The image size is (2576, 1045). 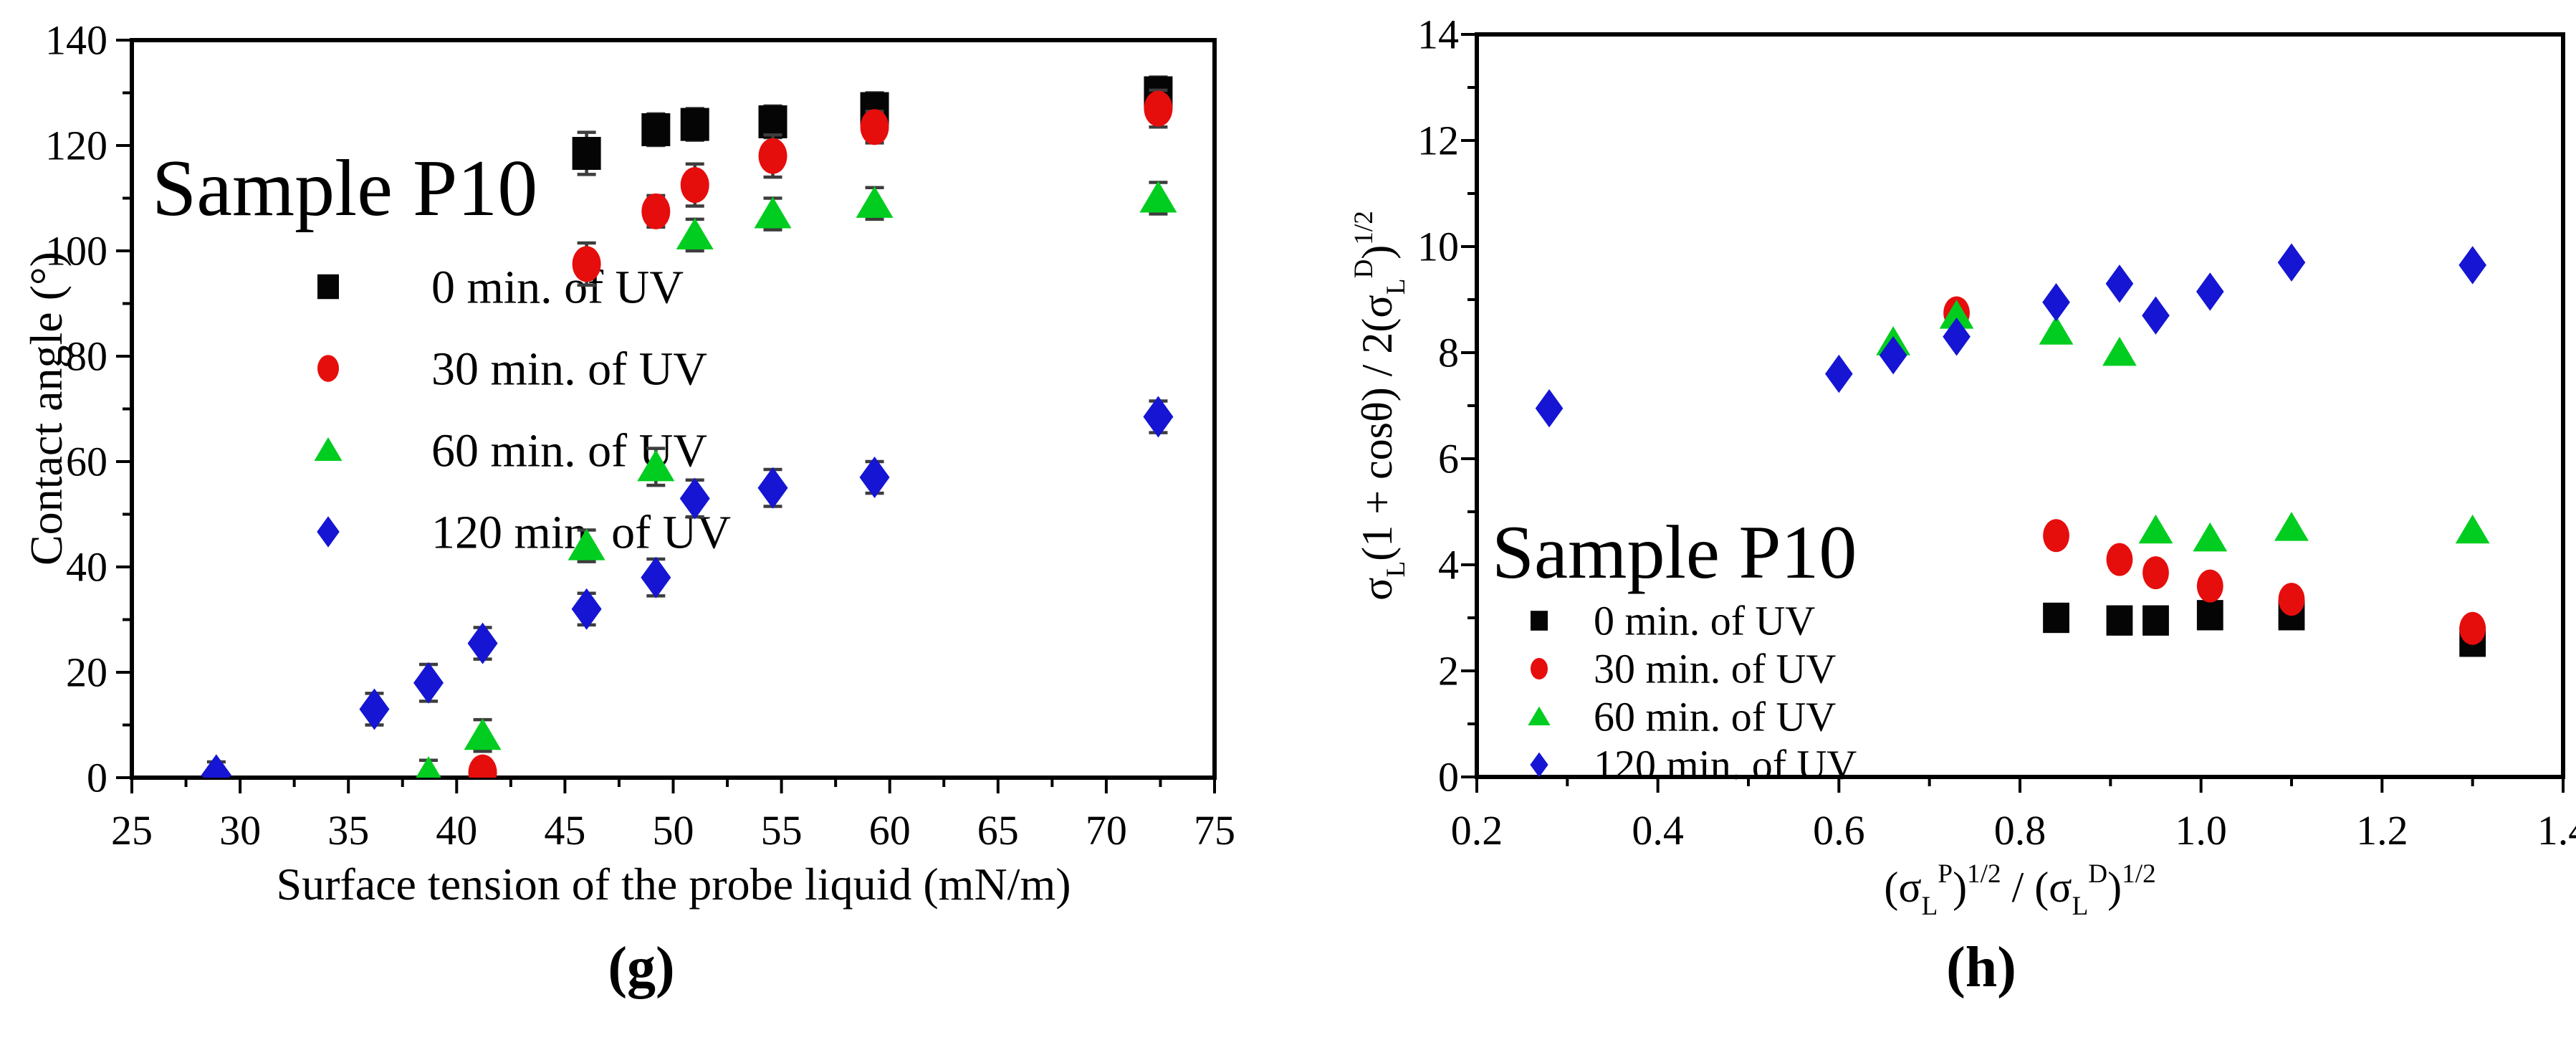 What do you see at coordinates (1658, 830) in the screenshot?
I see `x-tick-label: 0.4` at bounding box center [1658, 830].